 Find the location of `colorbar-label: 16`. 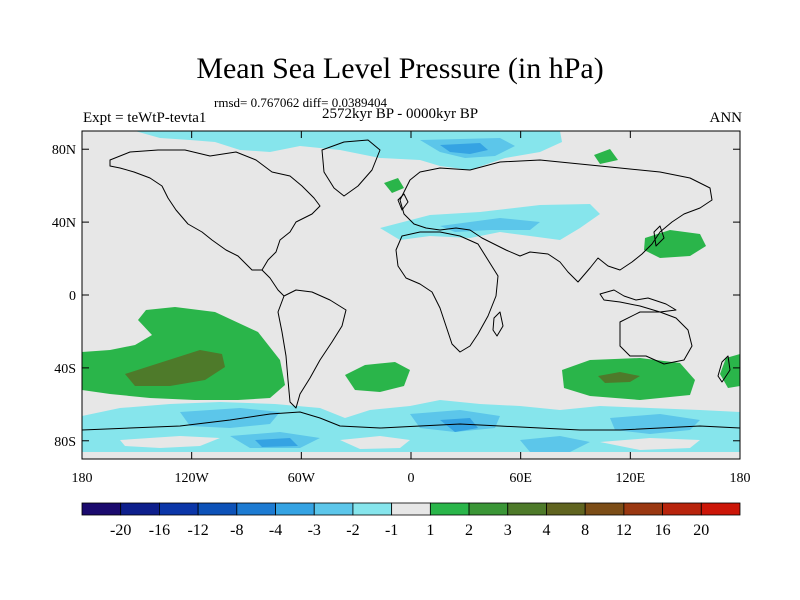

colorbar-label: 16 is located at coordinates (663, 530).